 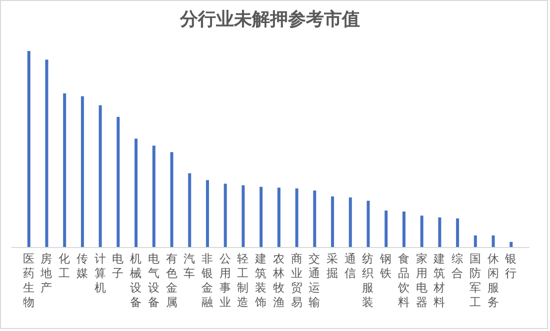 I want to click on x-tick-label: 化工, so click(x=64, y=266).